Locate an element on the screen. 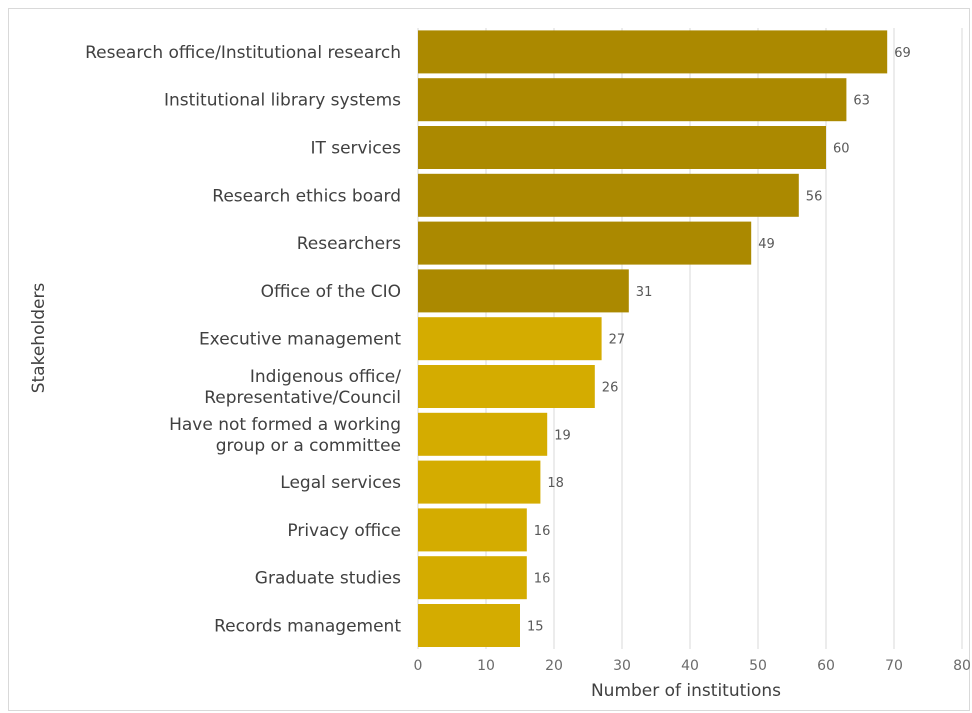 This screenshot has width=972, height=713. category-label: Institutional library systems is located at coordinates (282, 101).